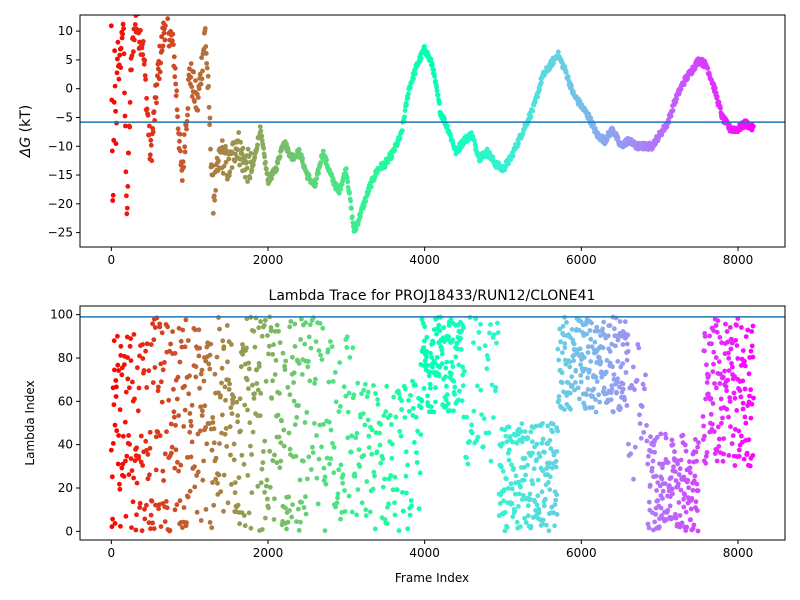 The width and height of the screenshot is (800, 600). What do you see at coordinates (112, 260) in the screenshot?
I see `delta-g-x-tick-label-0: 0` at bounding box center [112, 260].